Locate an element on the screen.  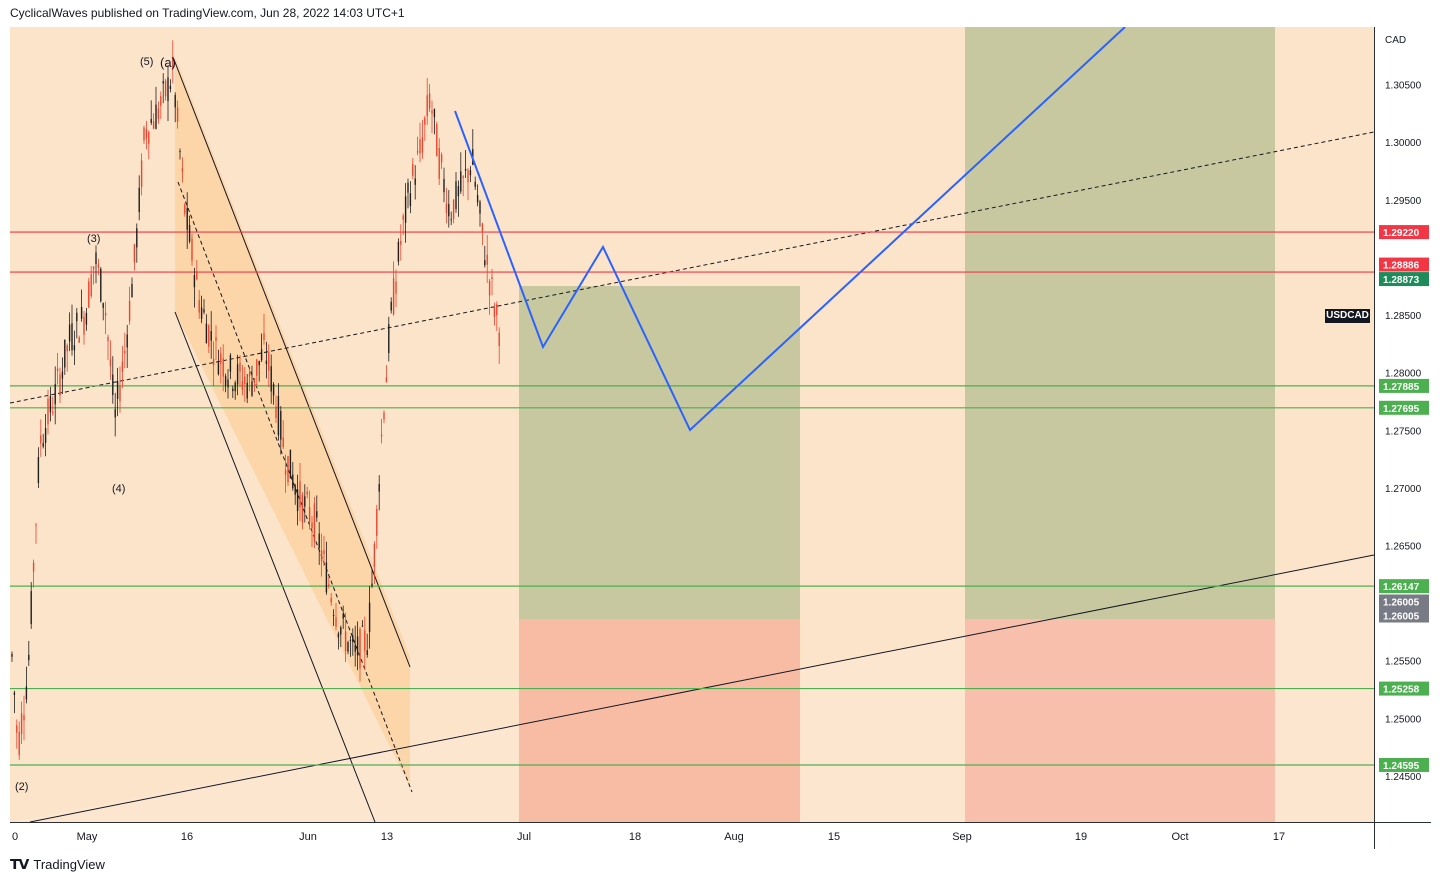
currency-label: CAD is located at coordinates (1395, 40).